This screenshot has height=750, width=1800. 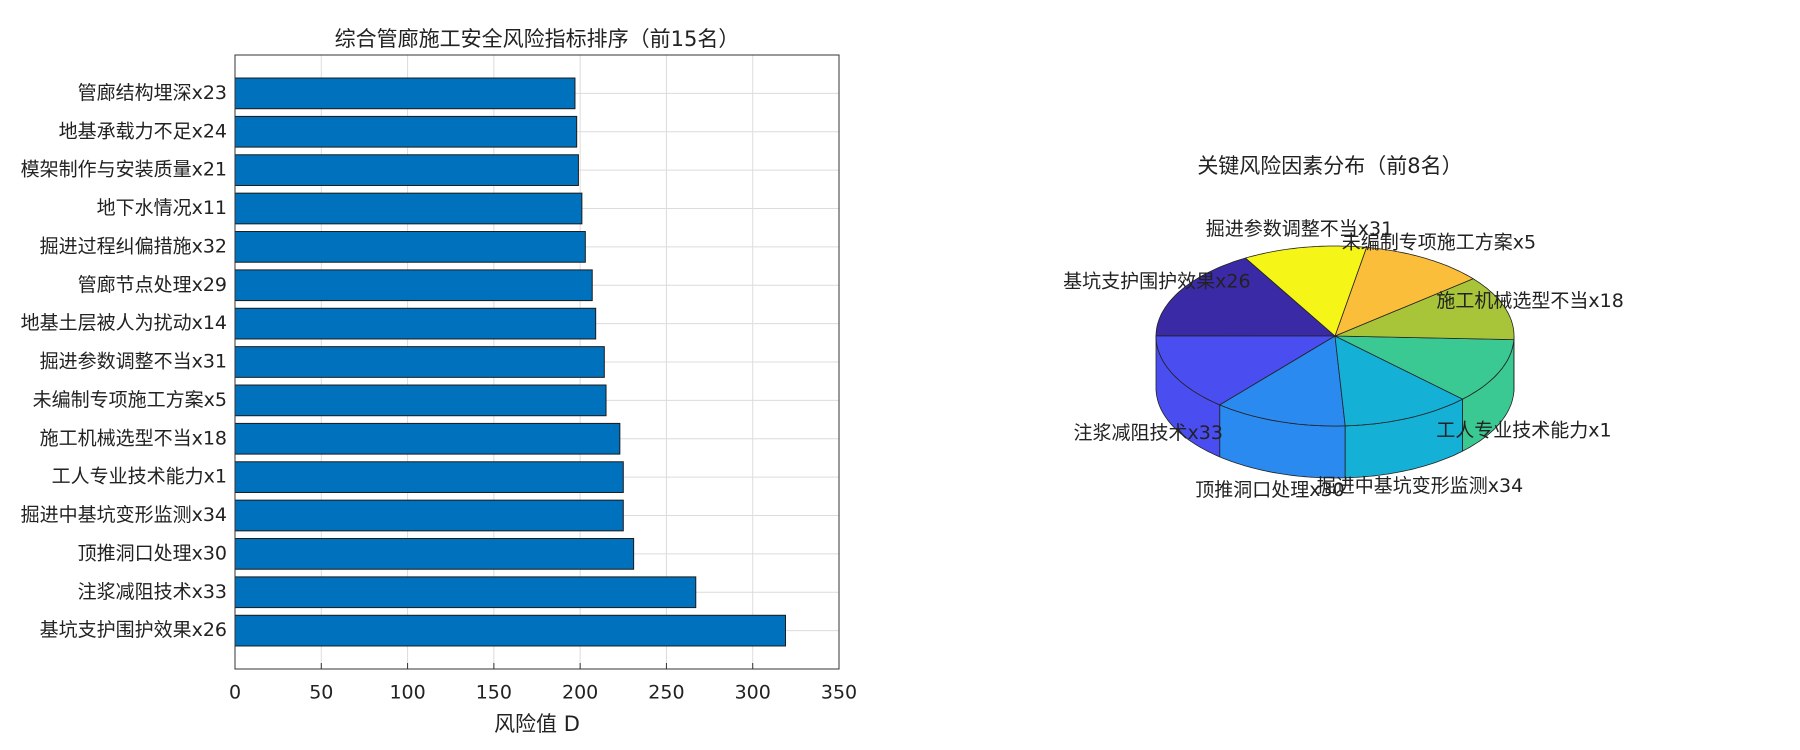 I want to click on x-tick-label: 300, so click(x=753, y=693).